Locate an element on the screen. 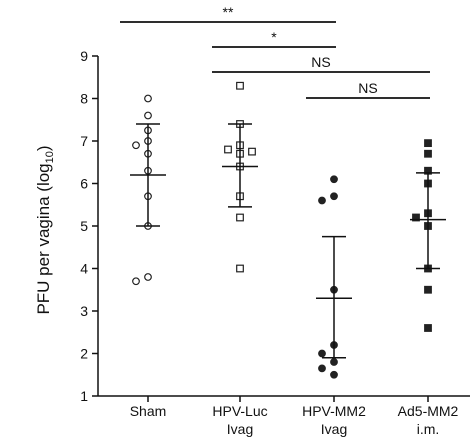 This screenshot has height=448, width=476. y-axis-label-subscript: 10 is located at coordinates (50, 157).